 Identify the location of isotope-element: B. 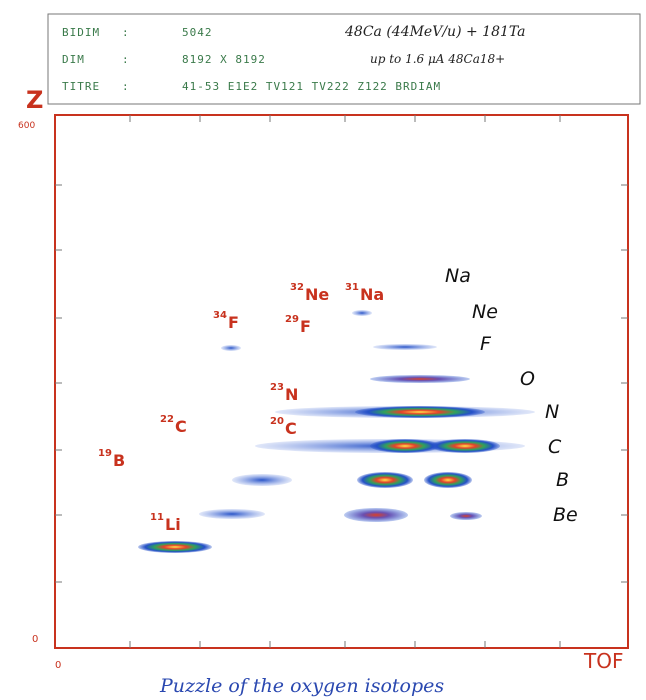
(119, 460).